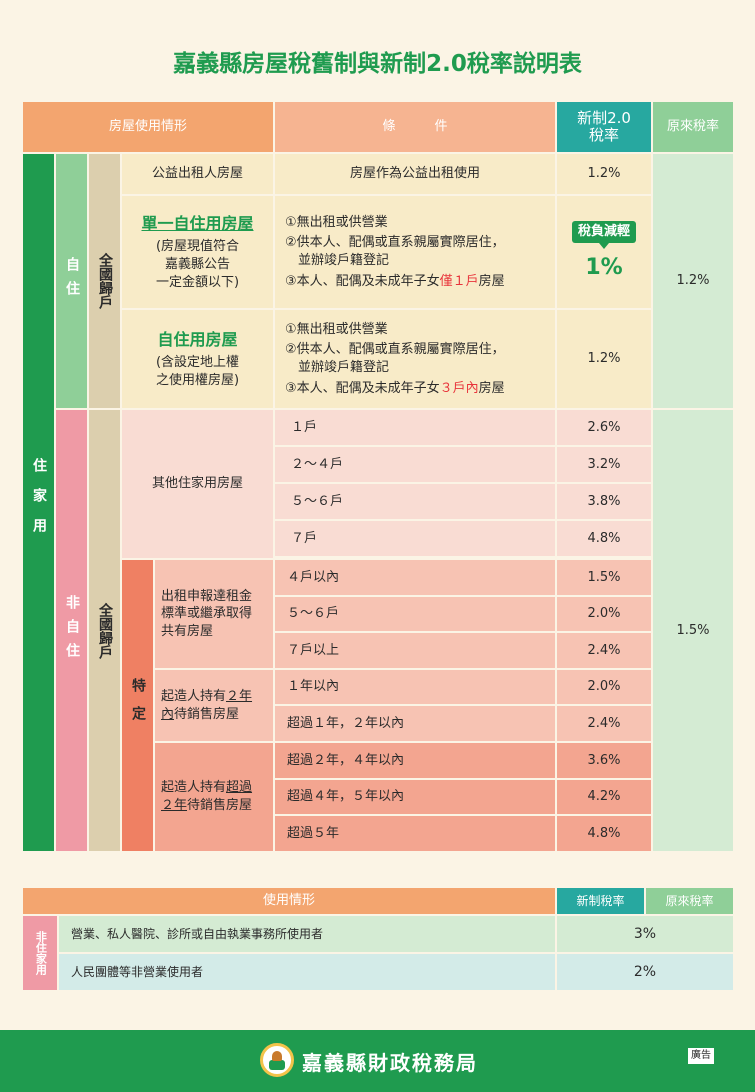  I want to click on group-residential: 住家用, so click(38, 502).